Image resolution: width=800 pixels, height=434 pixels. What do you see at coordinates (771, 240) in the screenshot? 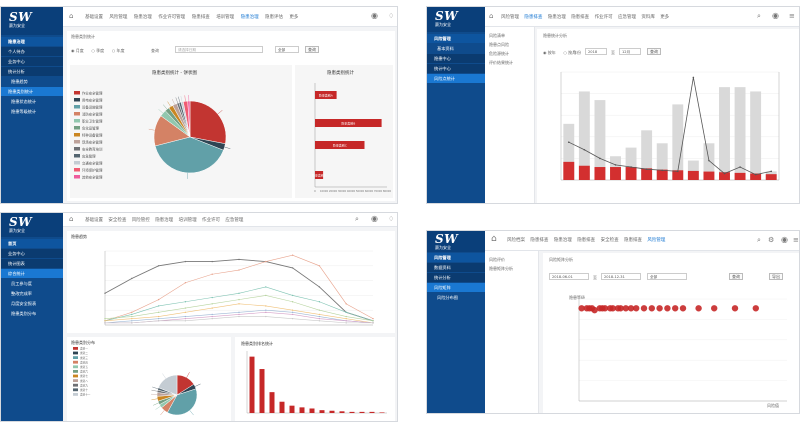
I see `gear-icon: ⚙` at bounding box center [771, 240].